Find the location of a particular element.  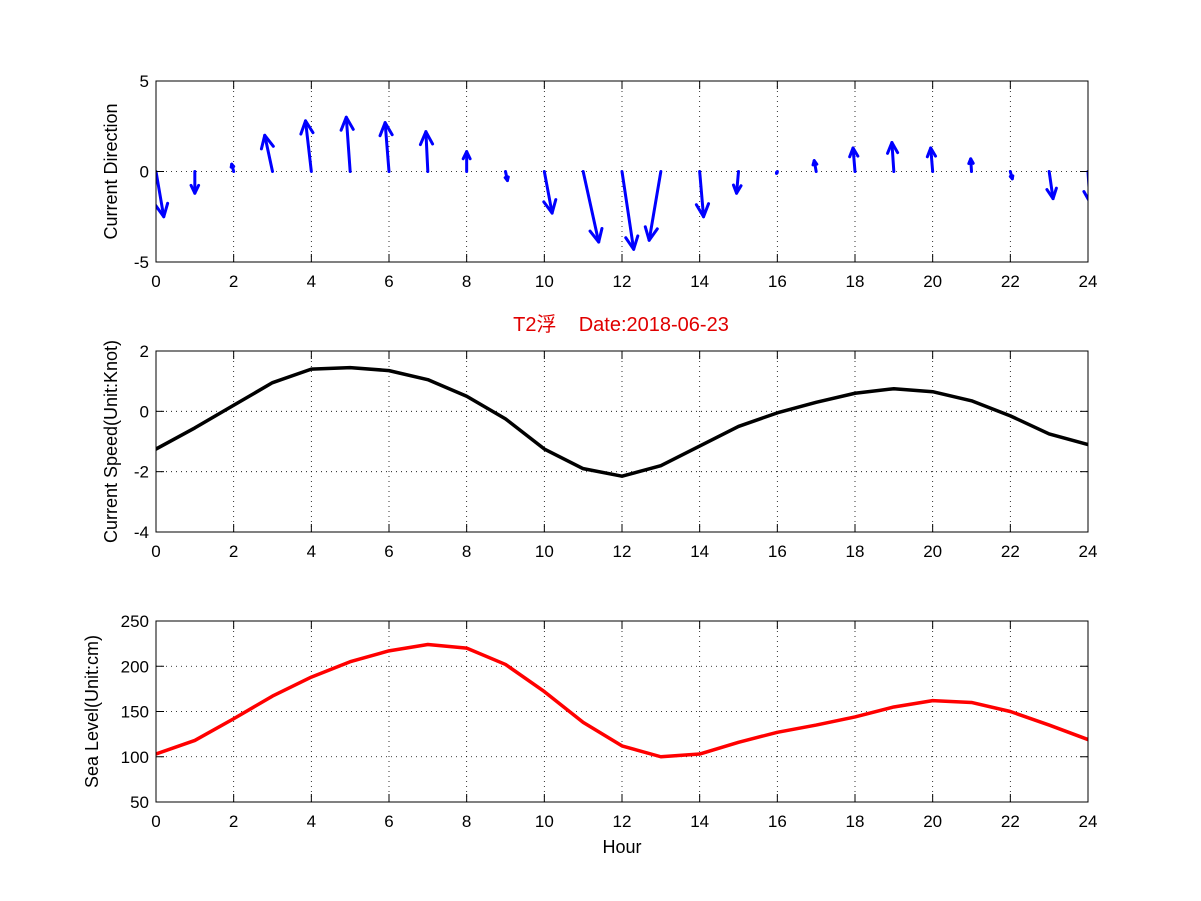

y-tick-label: 50 is located at coordinates (139, 802).